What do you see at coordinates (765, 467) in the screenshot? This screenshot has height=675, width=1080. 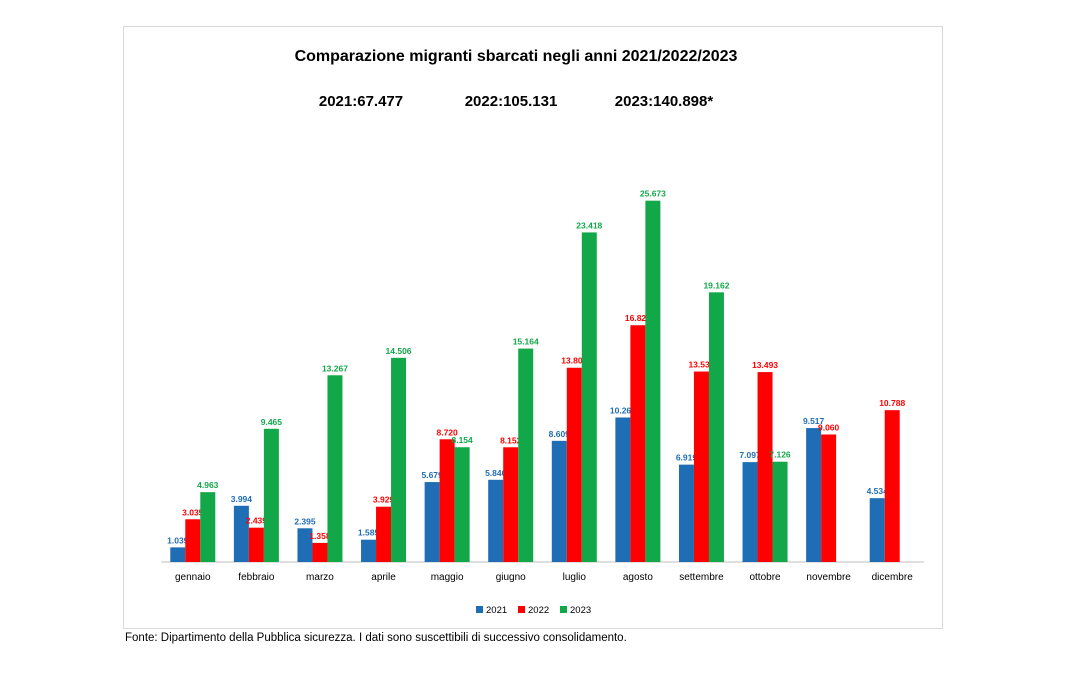 I see `bar-2022-ottobre` at bounding box center [765, 467].